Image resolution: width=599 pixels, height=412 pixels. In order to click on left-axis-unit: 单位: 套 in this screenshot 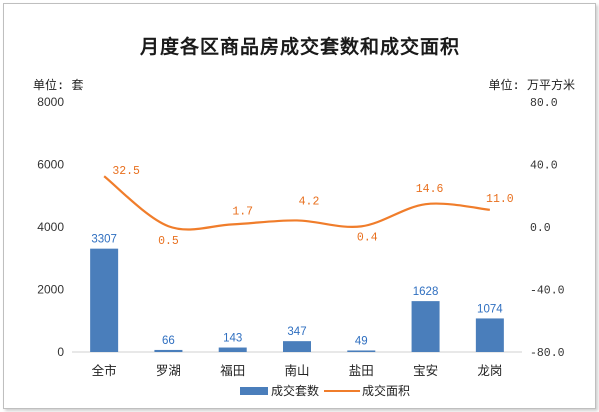, I will do `click(58, 84)`.